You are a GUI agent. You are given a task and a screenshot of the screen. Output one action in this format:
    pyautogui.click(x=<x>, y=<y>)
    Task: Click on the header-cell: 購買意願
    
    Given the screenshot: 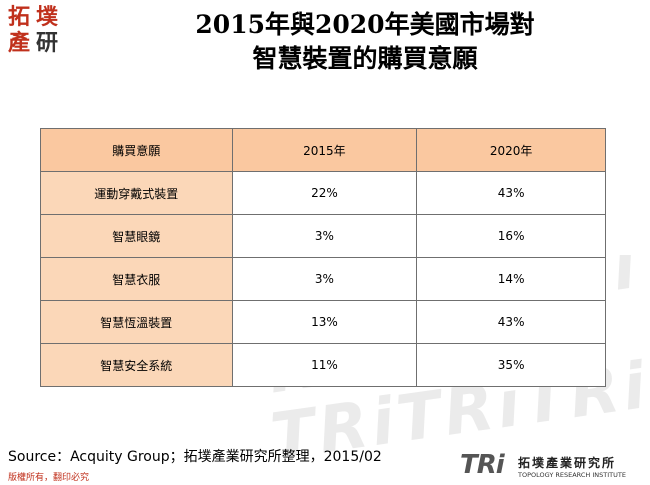 What is the action you would take?
    pyautogui.click(x=136, y=150)
    